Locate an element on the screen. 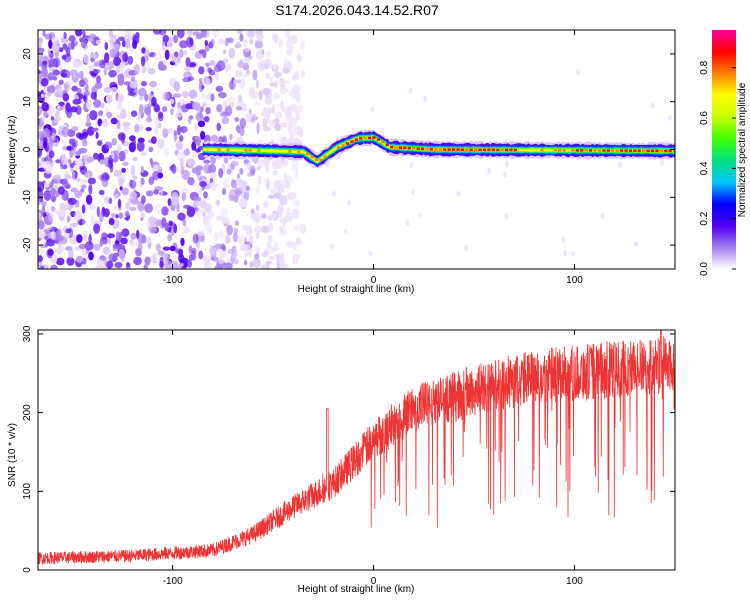 This screenshot has height=600, width=750. x-tick-label: -100 is located at coordinates (173, 581).